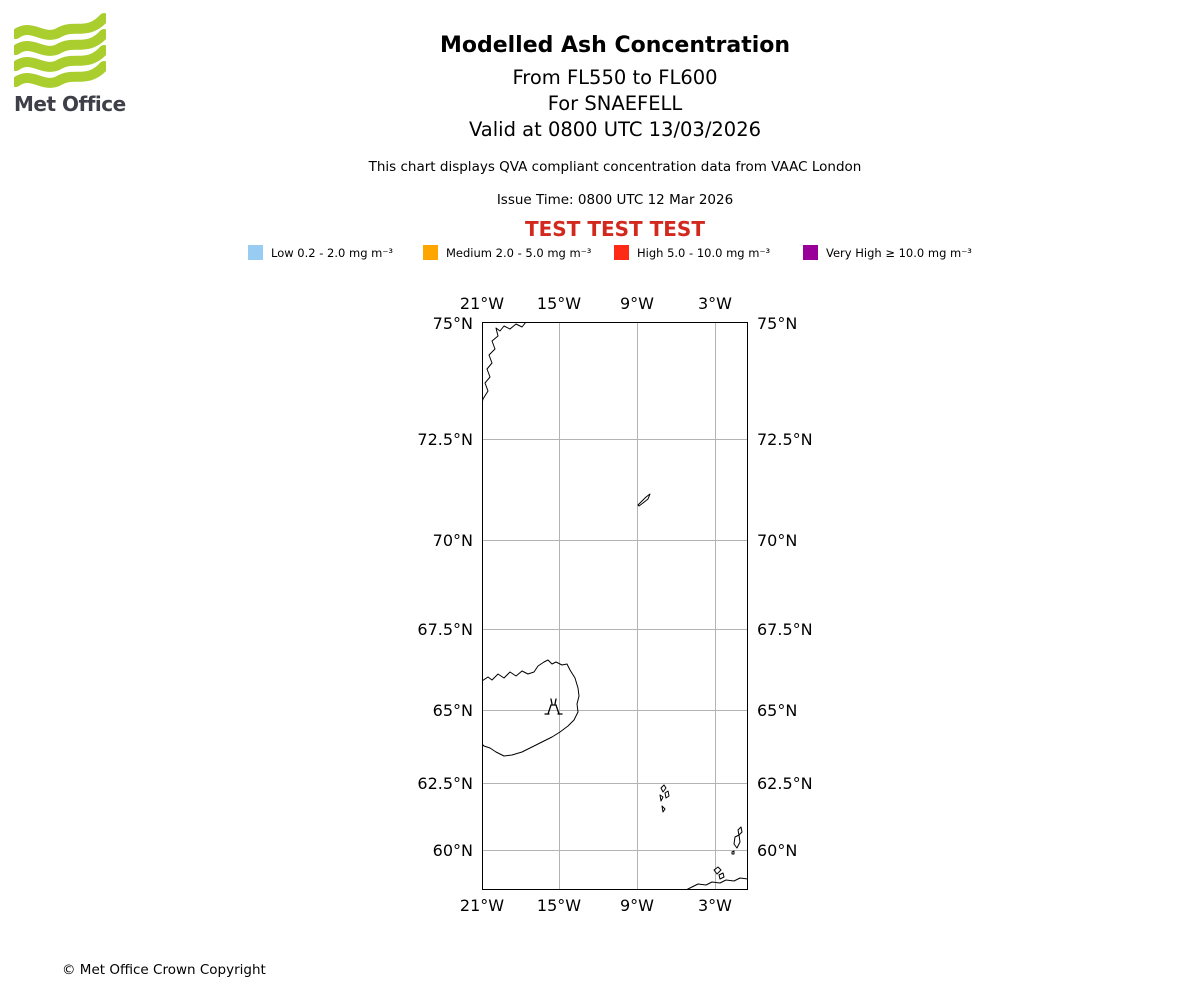  What do you see at coordinates (637, 303) in the screenshot?
I see `x-tick-top-9w: 9°W` at bounding box center [637, 303].